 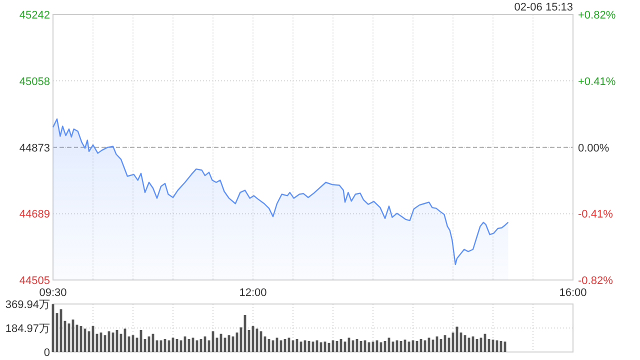 What do you see at coordinates (594, 148) in the screenshot?
I see `y2-tick-label: 0.00%` at bounding box center [594, 148].